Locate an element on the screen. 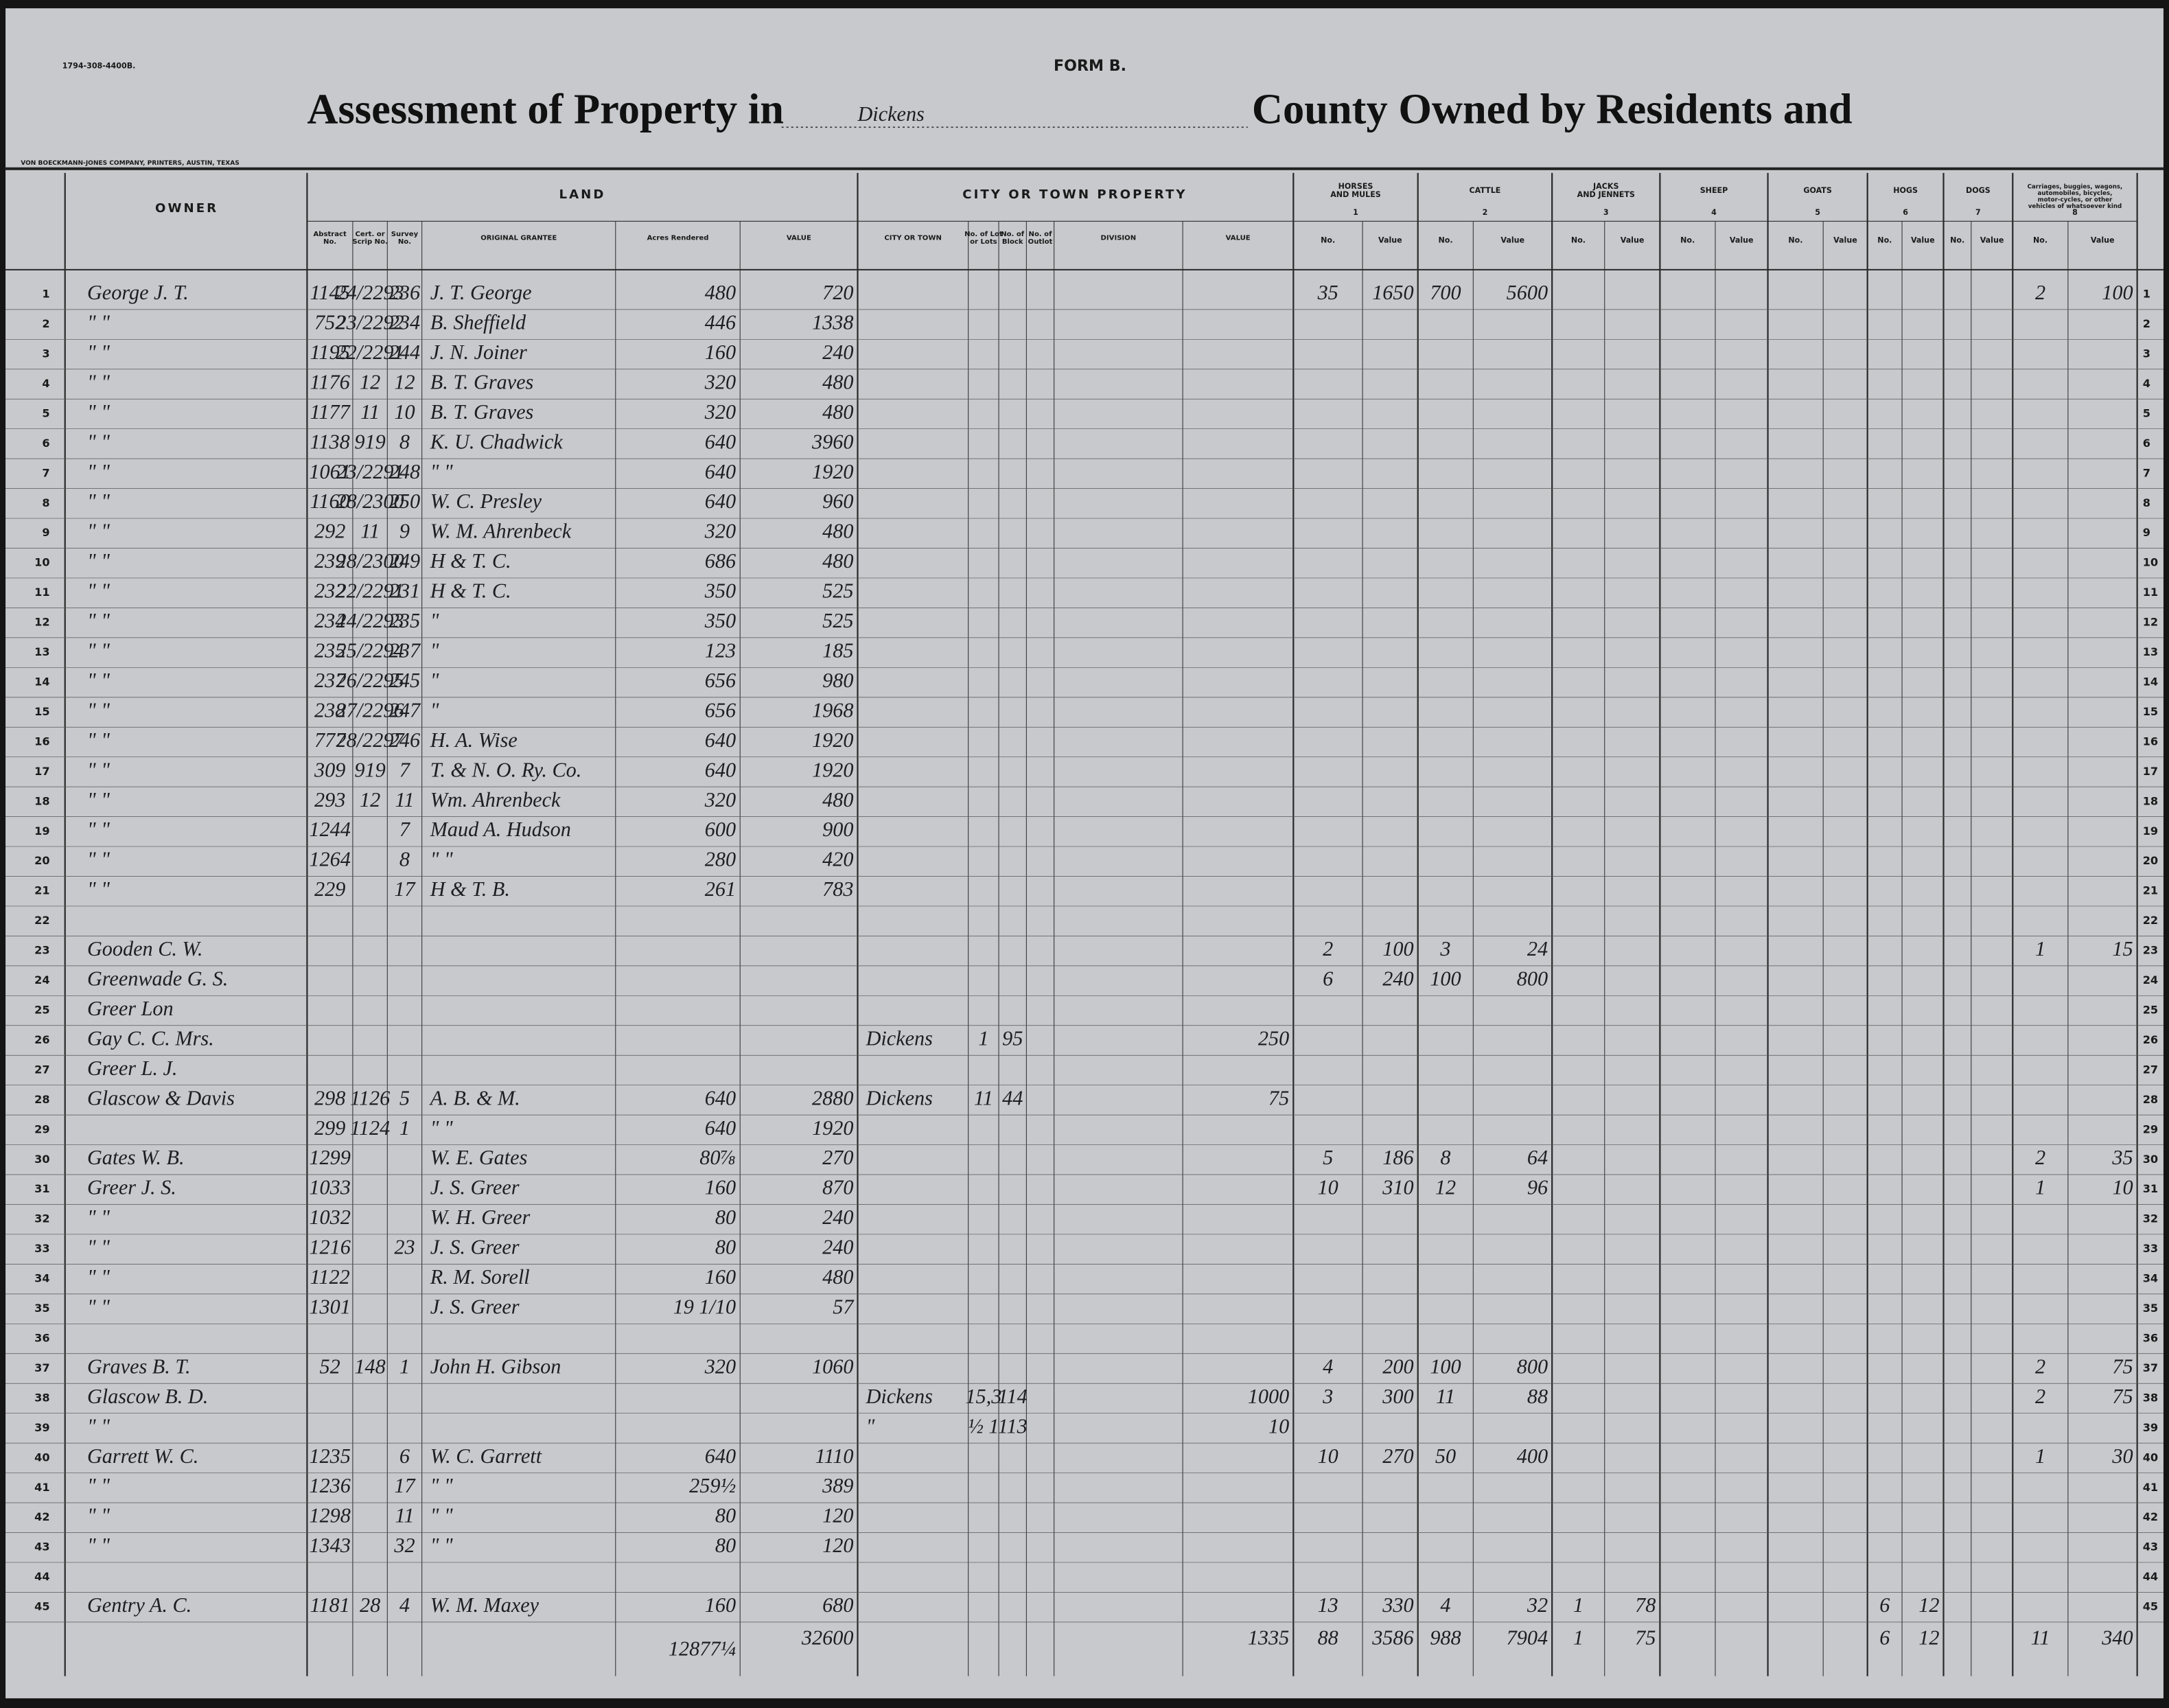 The height and width of the screenshot is (1708, 2169). row-number: 21 is located at coordinates (2150, 890).